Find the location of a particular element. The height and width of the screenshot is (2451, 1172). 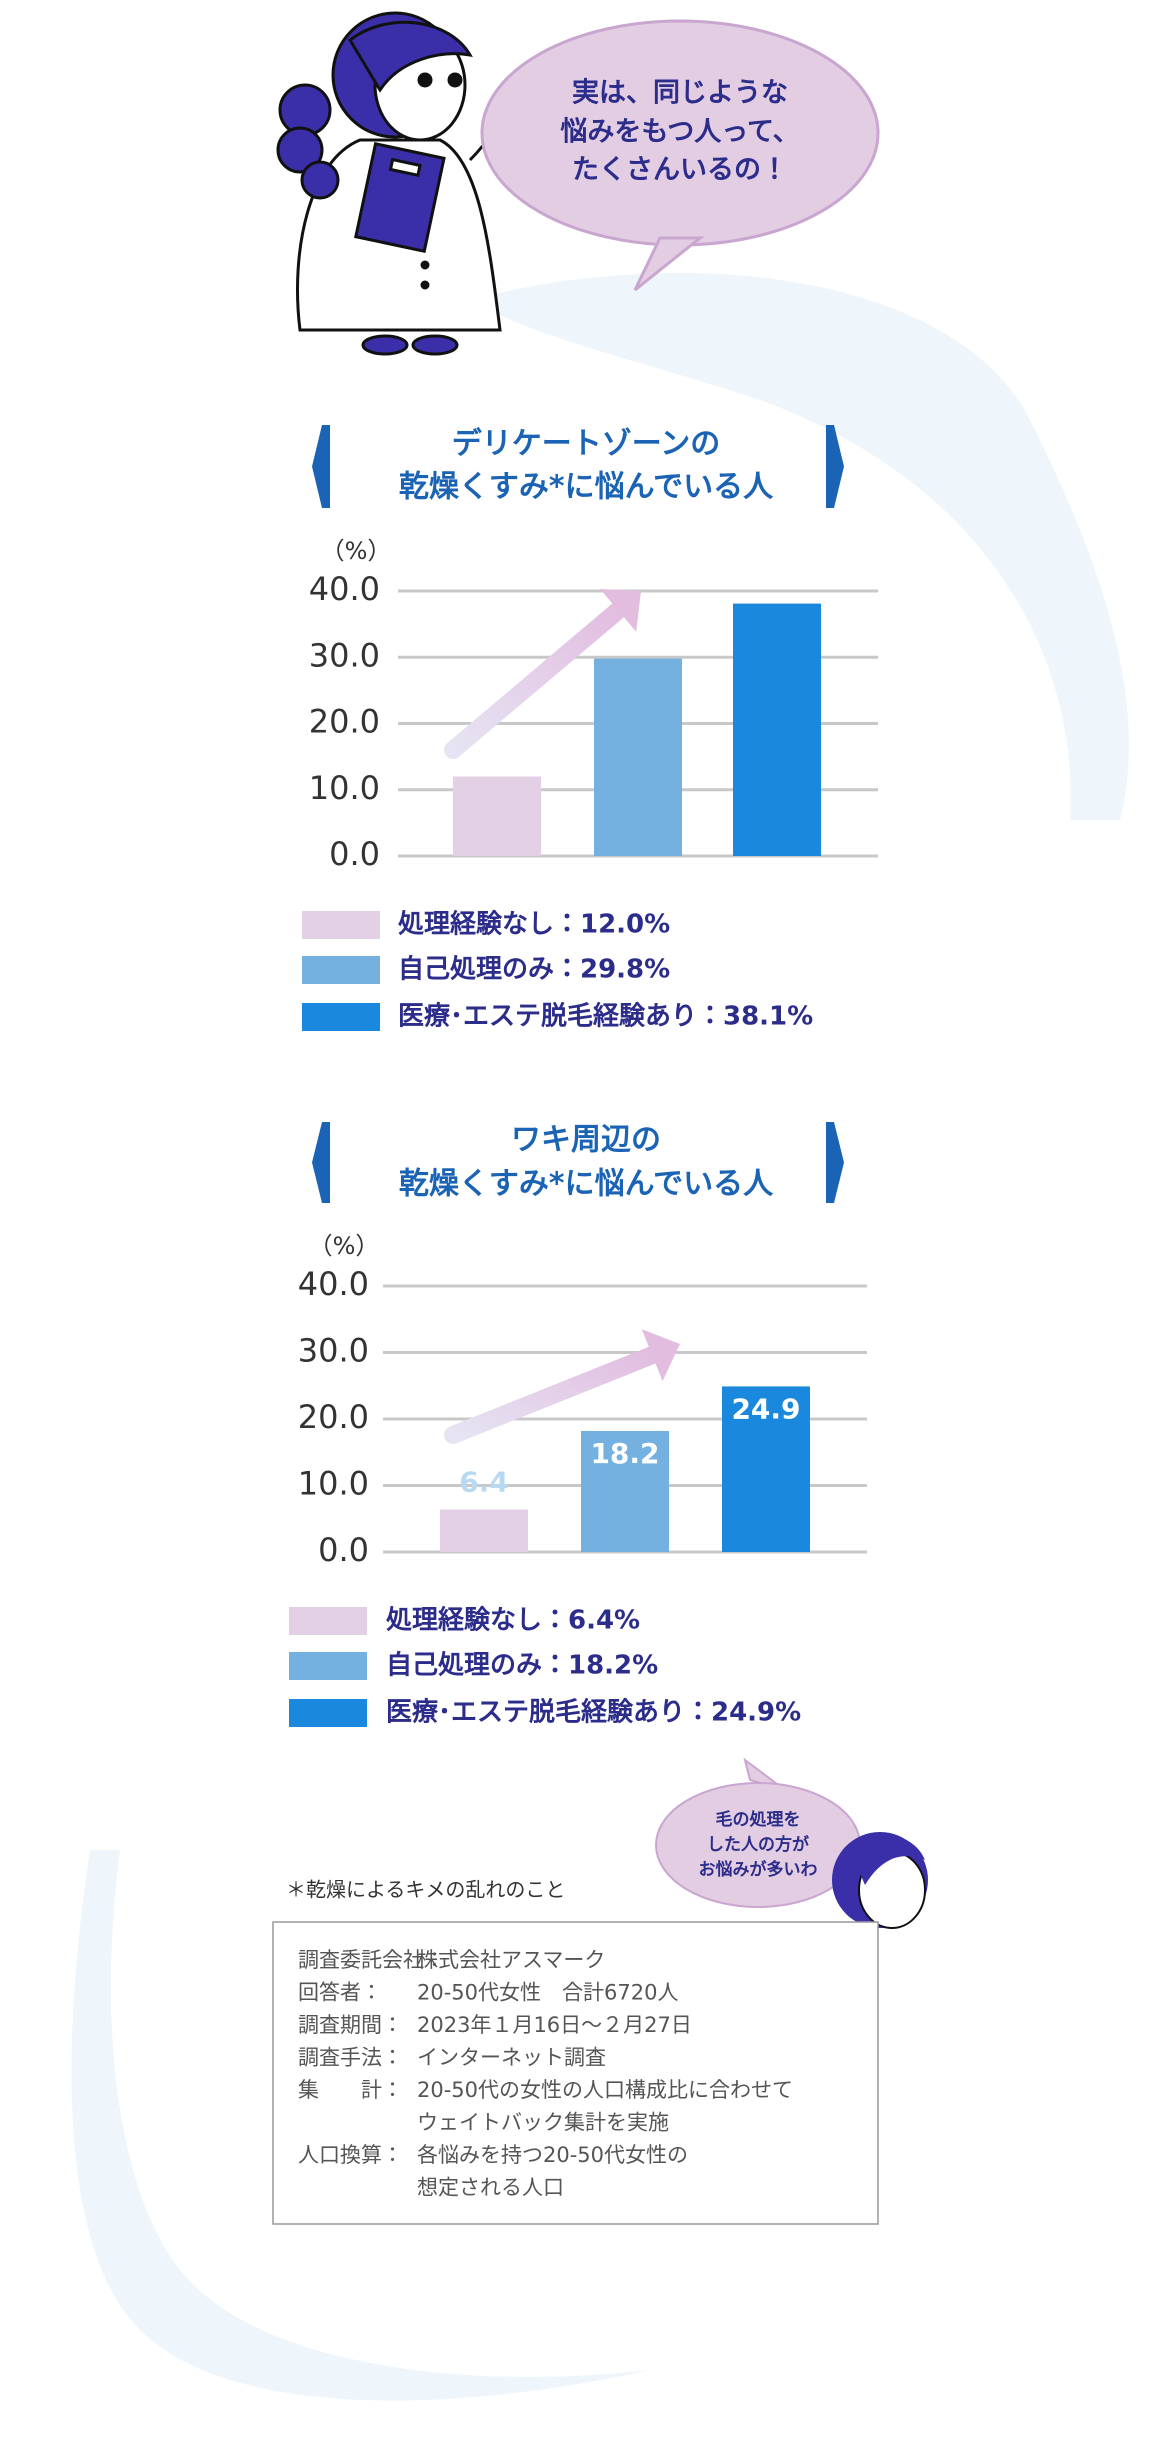

survey-value: 2023年１月16日～２月27日 is located at coordinates (554, 2025).